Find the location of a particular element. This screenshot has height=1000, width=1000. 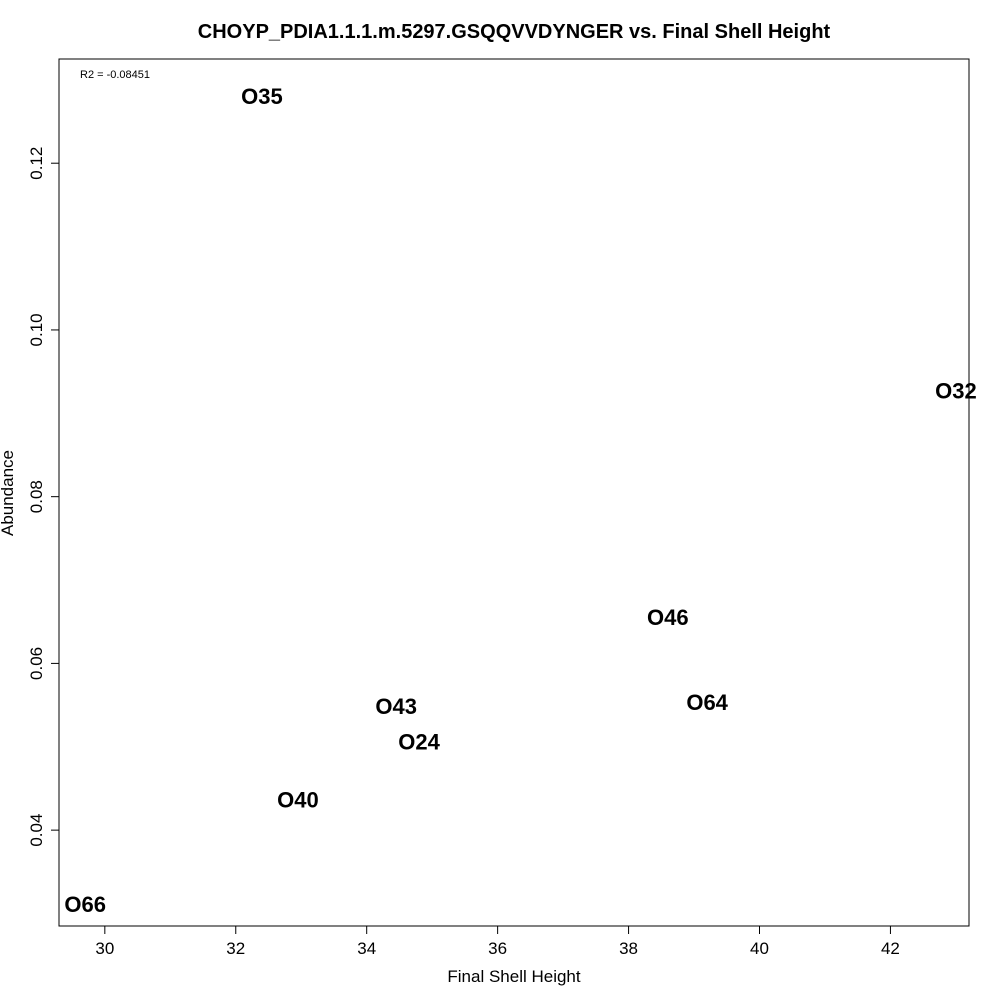

x-axis: 30 32 34 36 38 40 42 is located at coordinates (497, 941).